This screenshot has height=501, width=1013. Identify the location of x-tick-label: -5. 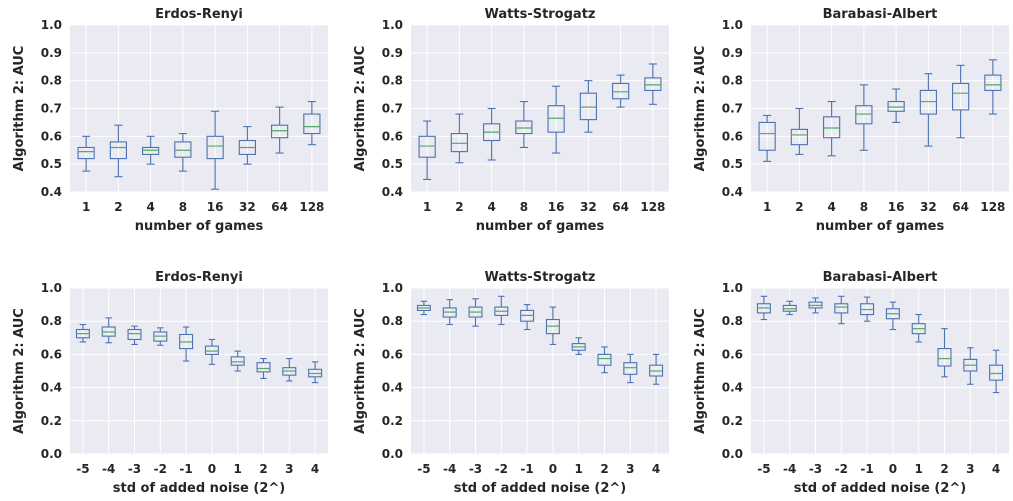
(82, 469).